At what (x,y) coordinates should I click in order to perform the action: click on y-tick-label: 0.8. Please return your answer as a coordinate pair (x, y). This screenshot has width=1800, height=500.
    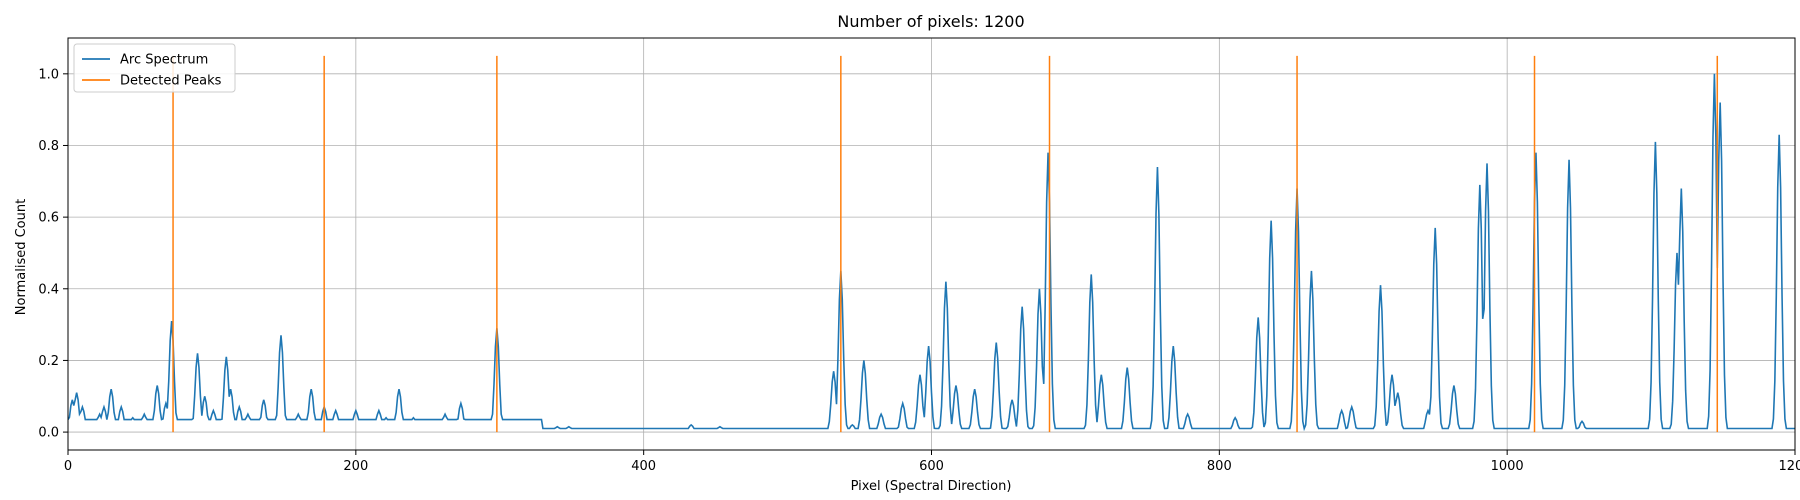
    Looking at the image, I should click on (48, 146).